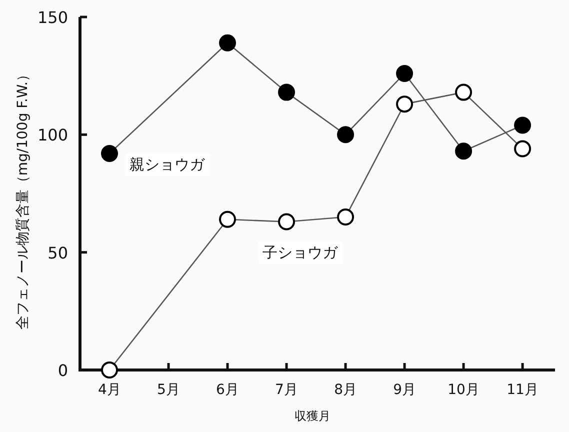 This screenshot has width=569, height=432. What do you see at coordinates (23, 198) in the screenshot?
I see `y-axis-title: 全フェノール物質含量（mg/100g F.W.）` at bounding box center [23, 198].